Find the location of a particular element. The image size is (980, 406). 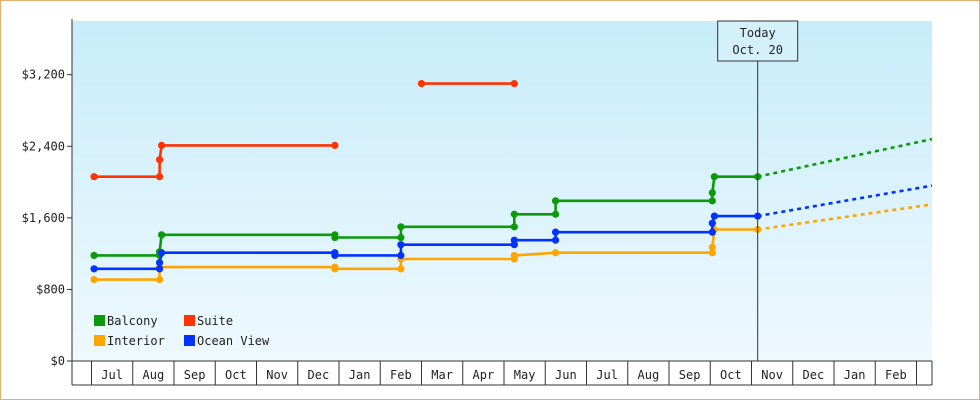

series-balcony-projection is located at coordinates (845, 157).